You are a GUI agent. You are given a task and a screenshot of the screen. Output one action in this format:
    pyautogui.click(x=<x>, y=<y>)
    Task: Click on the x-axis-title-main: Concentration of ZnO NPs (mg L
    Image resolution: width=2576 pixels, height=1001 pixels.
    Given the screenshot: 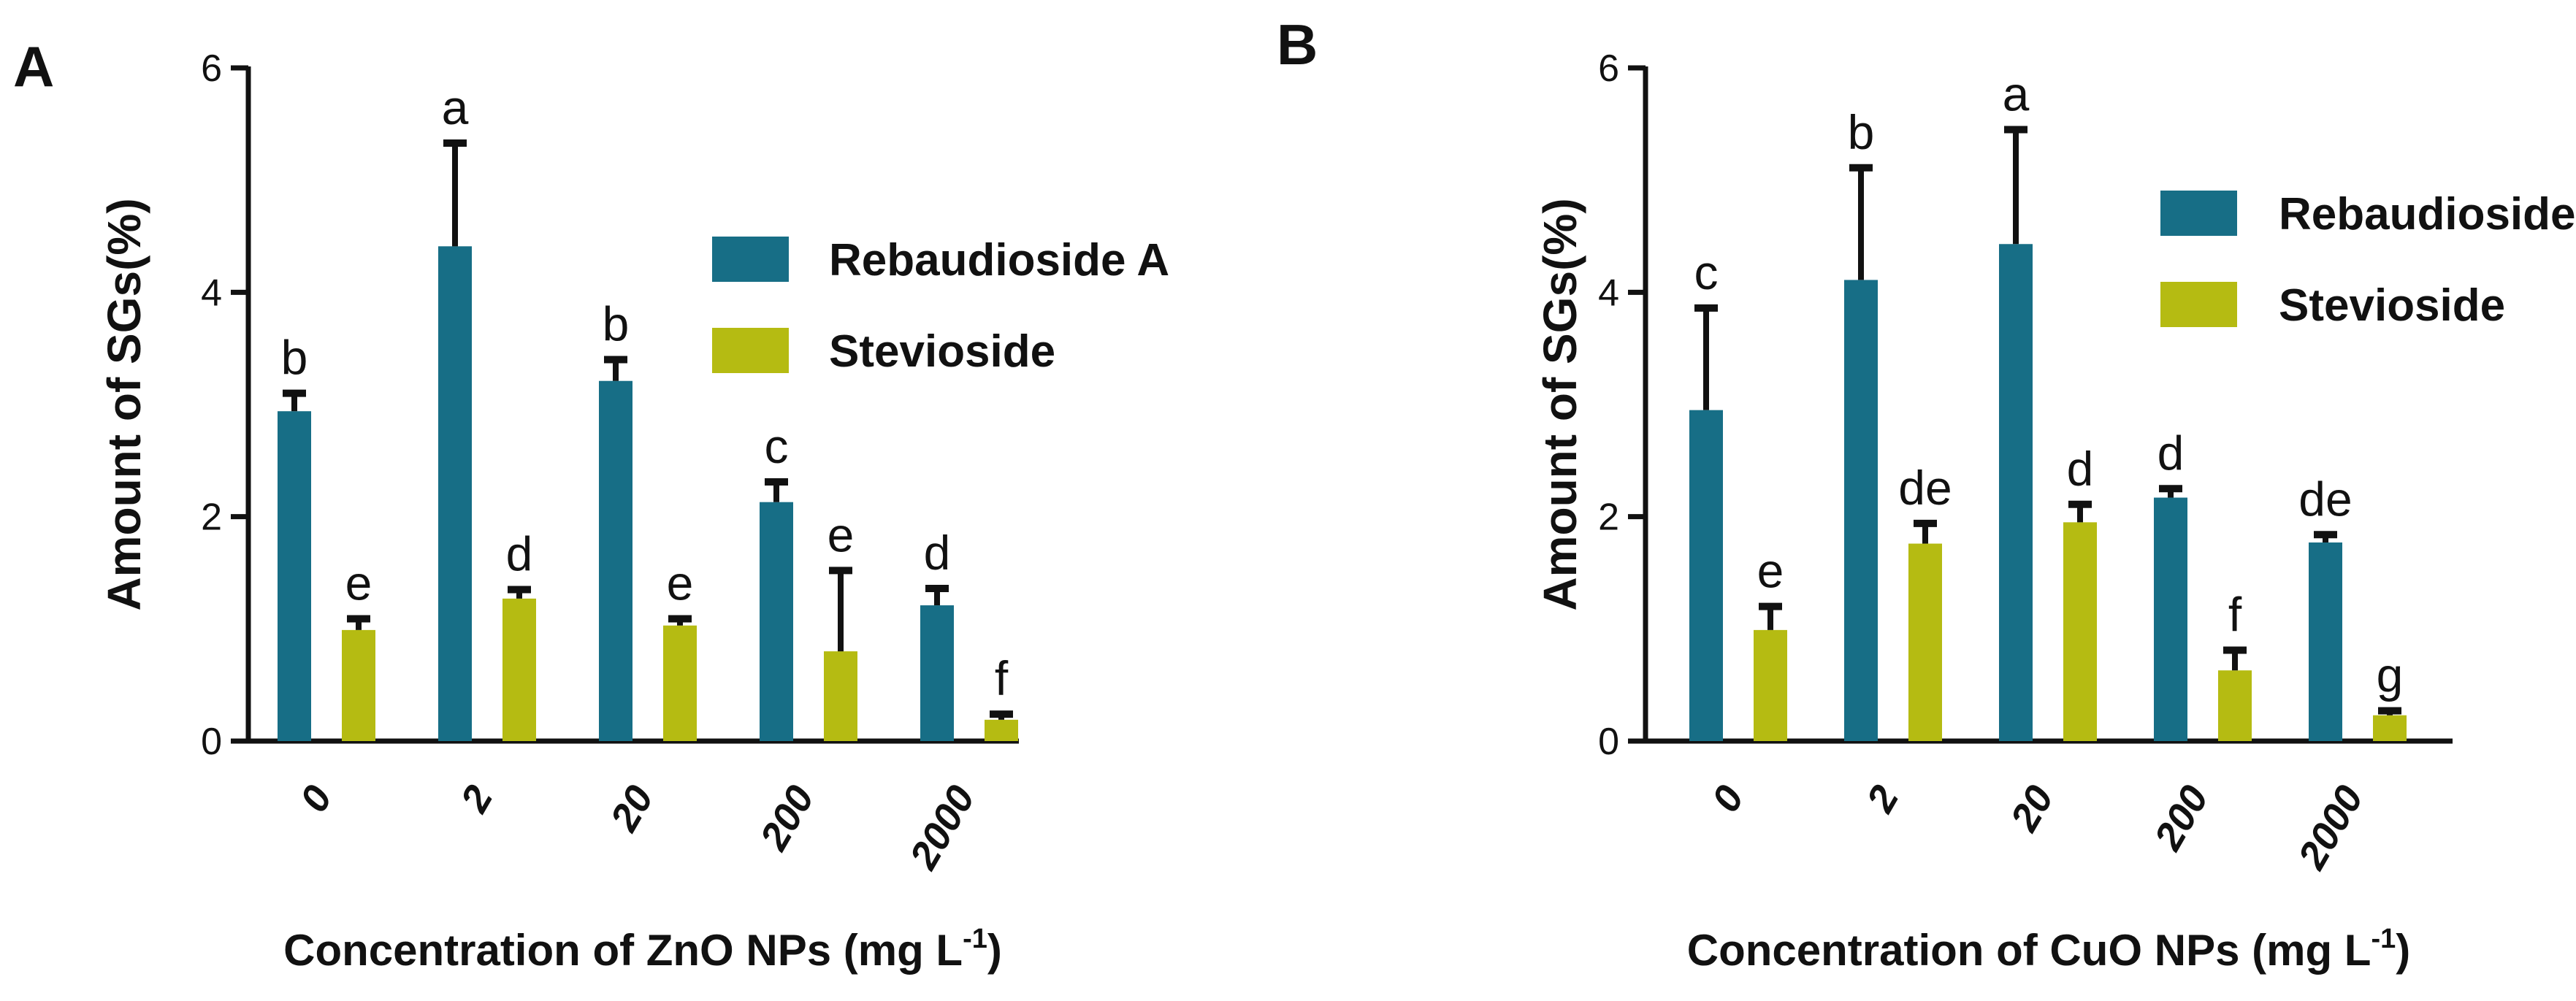 What is the action you would take?
    pyautogui.click(x=623, y=950)
    